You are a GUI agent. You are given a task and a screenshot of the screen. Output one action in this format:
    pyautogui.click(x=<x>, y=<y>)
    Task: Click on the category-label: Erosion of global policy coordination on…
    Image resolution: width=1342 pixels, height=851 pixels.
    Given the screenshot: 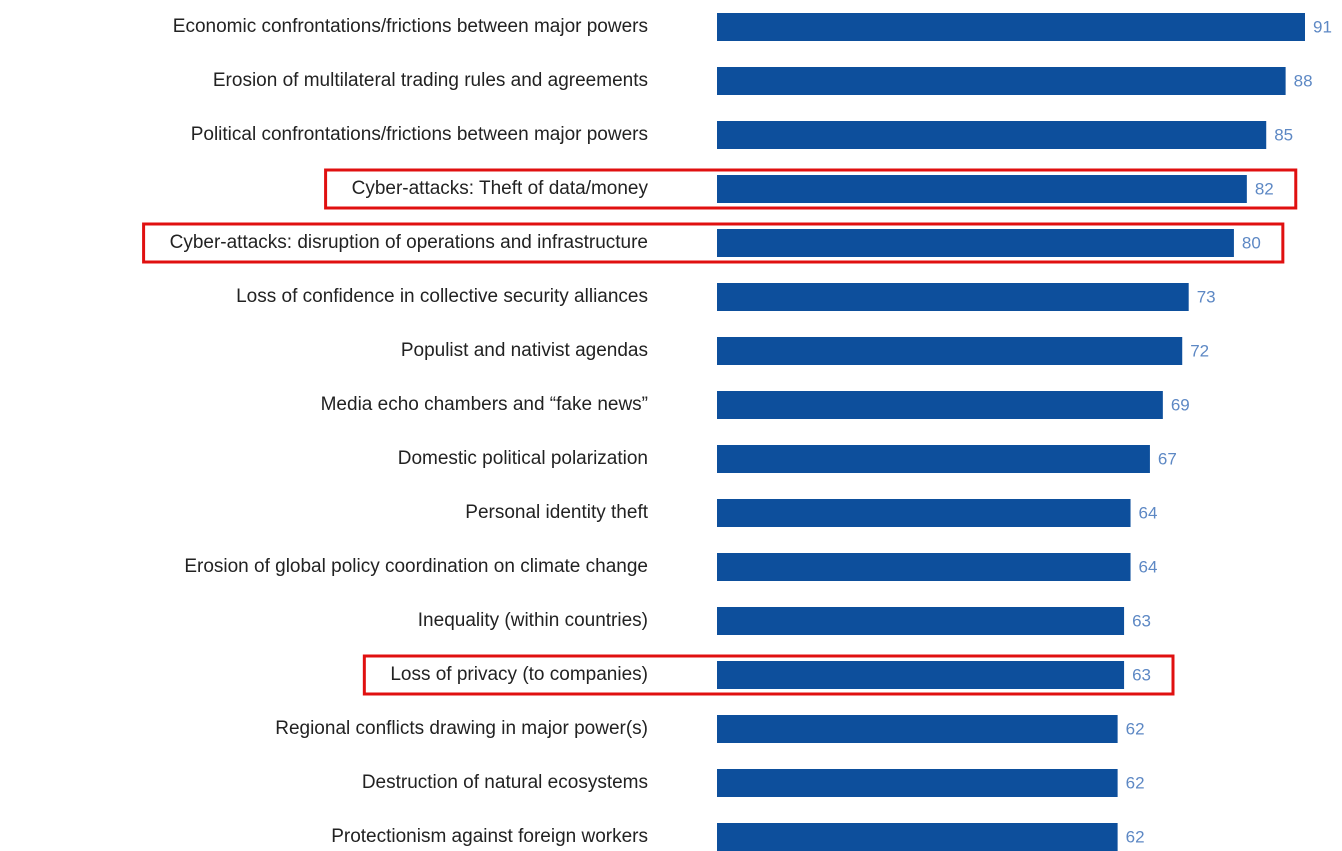 What is the action you would take?
    pyautogui.click(x=416, y=566)
    